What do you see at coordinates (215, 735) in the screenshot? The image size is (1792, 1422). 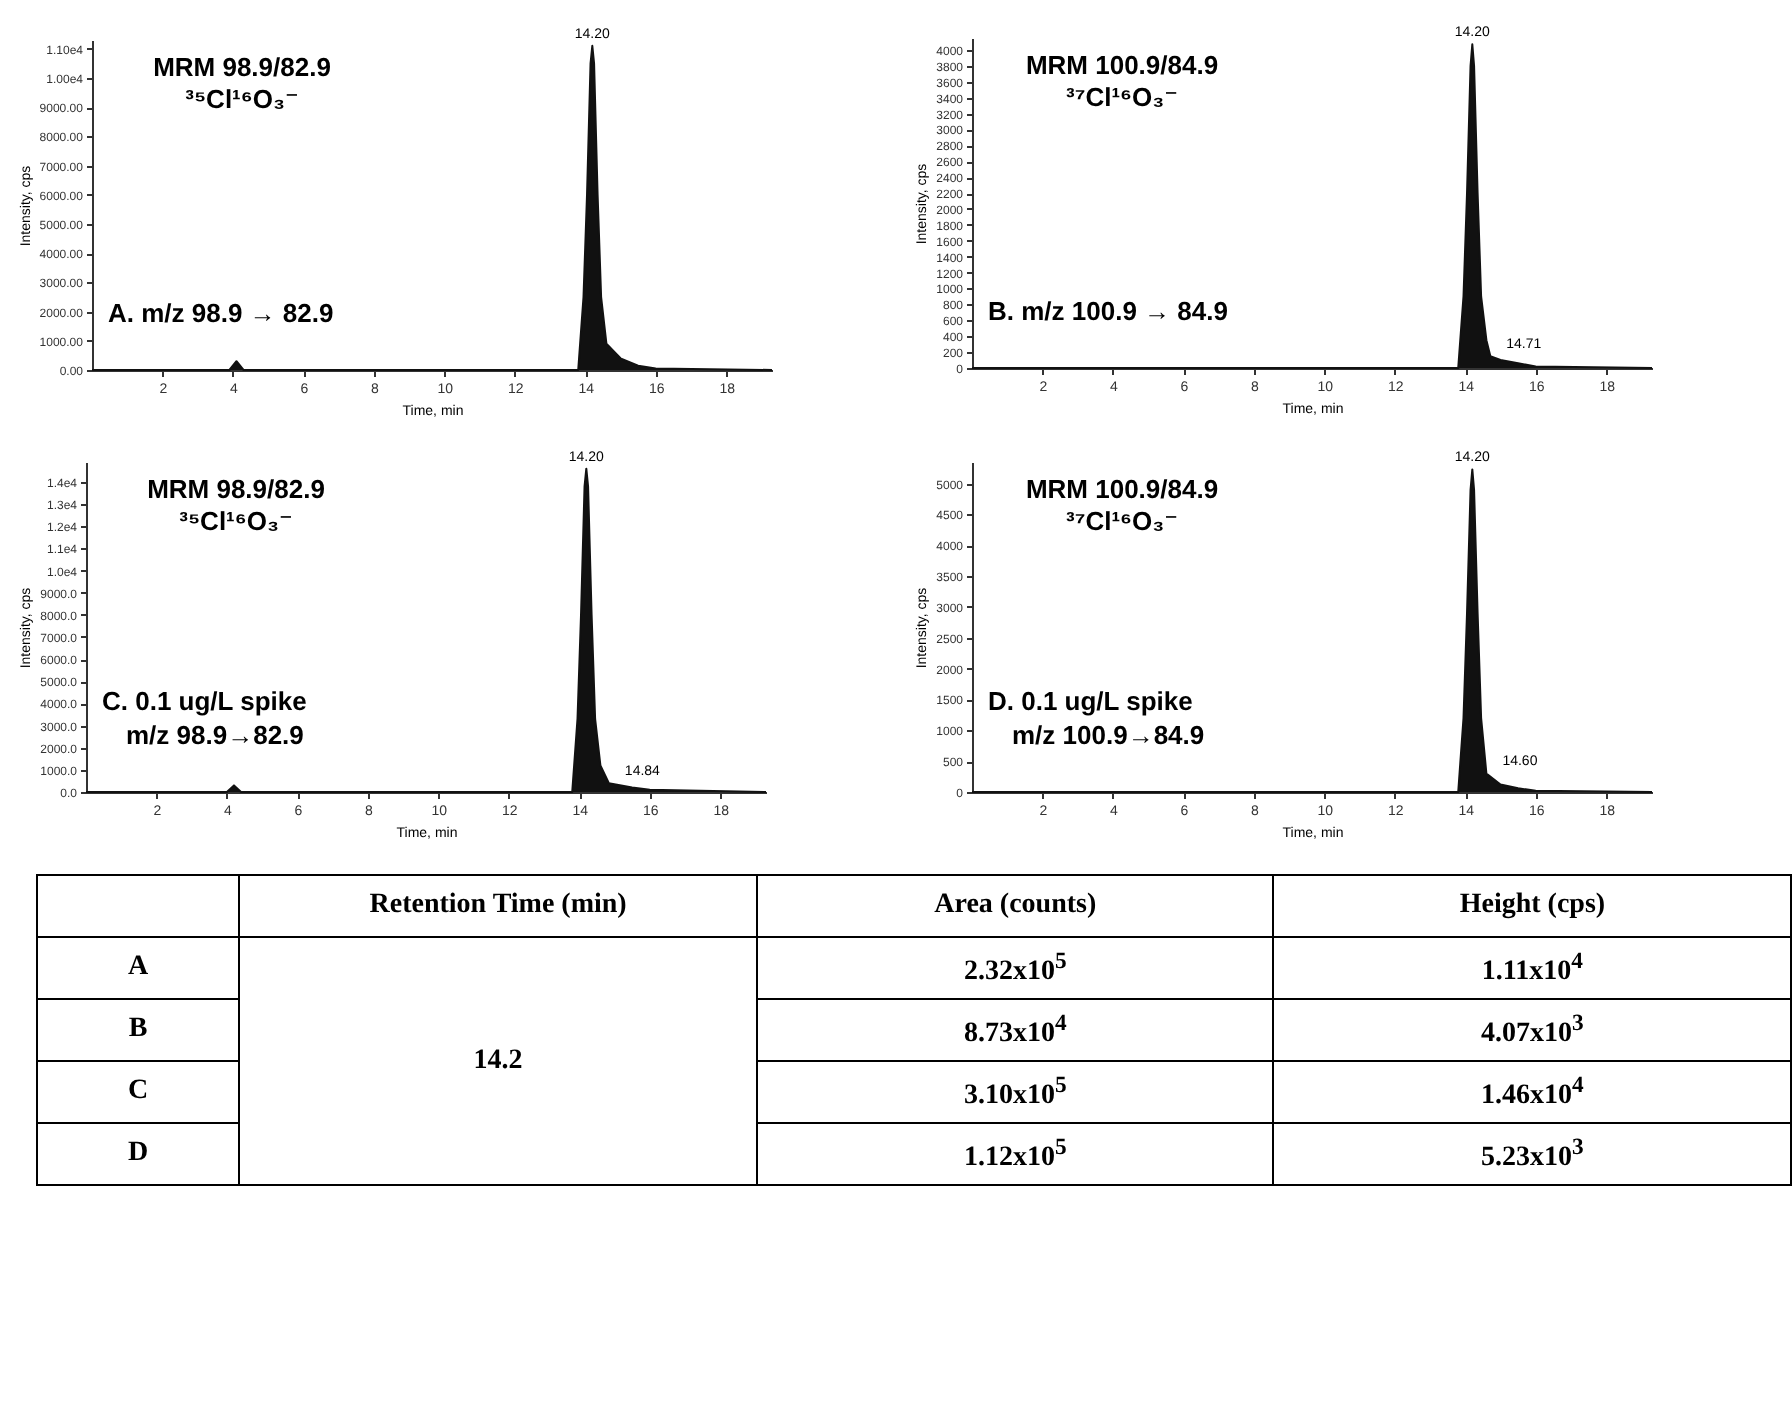 I see `annotation: m/z 98.9→82.9` at bounding box center [215, 735].